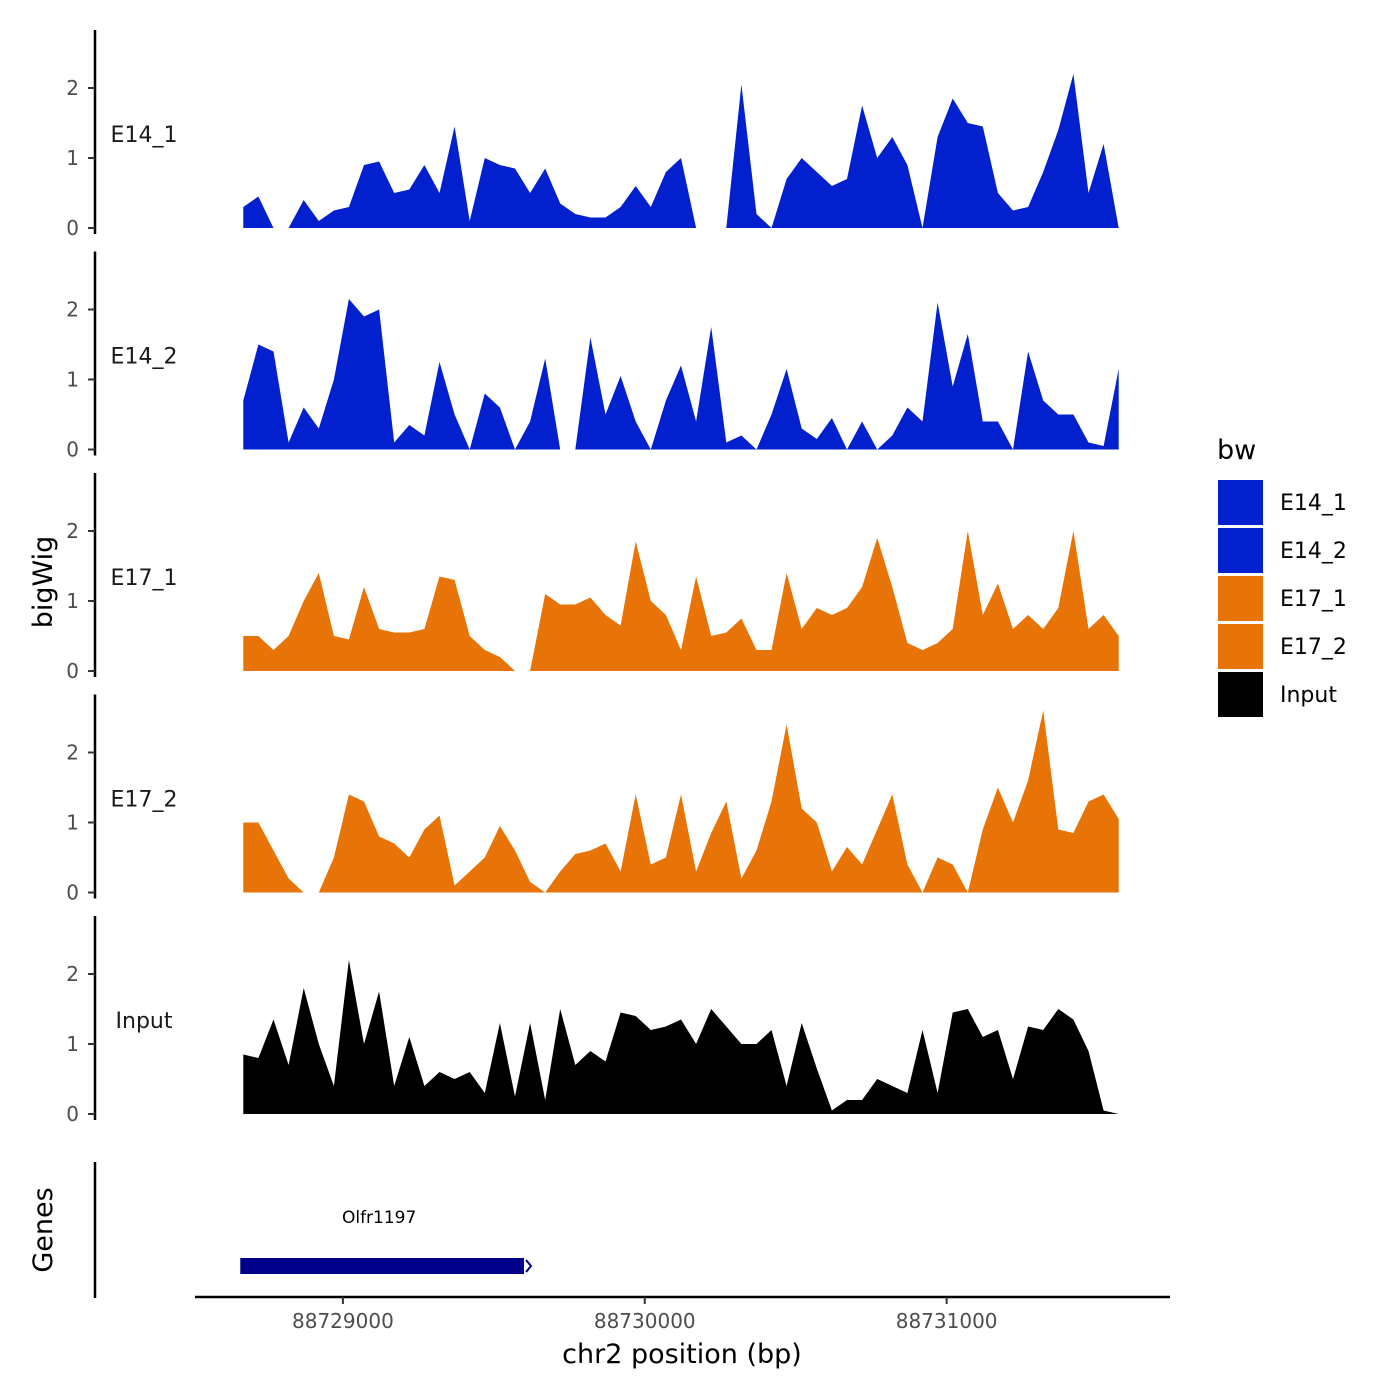 The height and width of the screenshot is (1400, 1400). I want to click on track-panel-e17-2: 0 1 2 E17_2, so click(592, 799).